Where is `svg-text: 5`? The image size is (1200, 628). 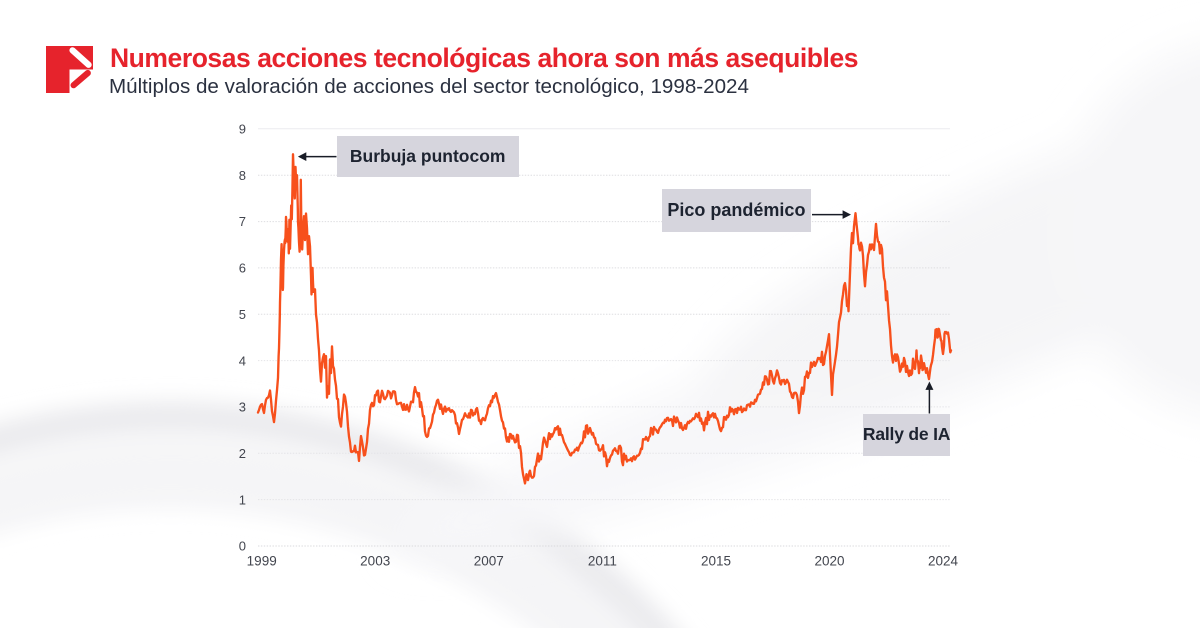
svg-text: 5 is located at coordinates (242, 314).